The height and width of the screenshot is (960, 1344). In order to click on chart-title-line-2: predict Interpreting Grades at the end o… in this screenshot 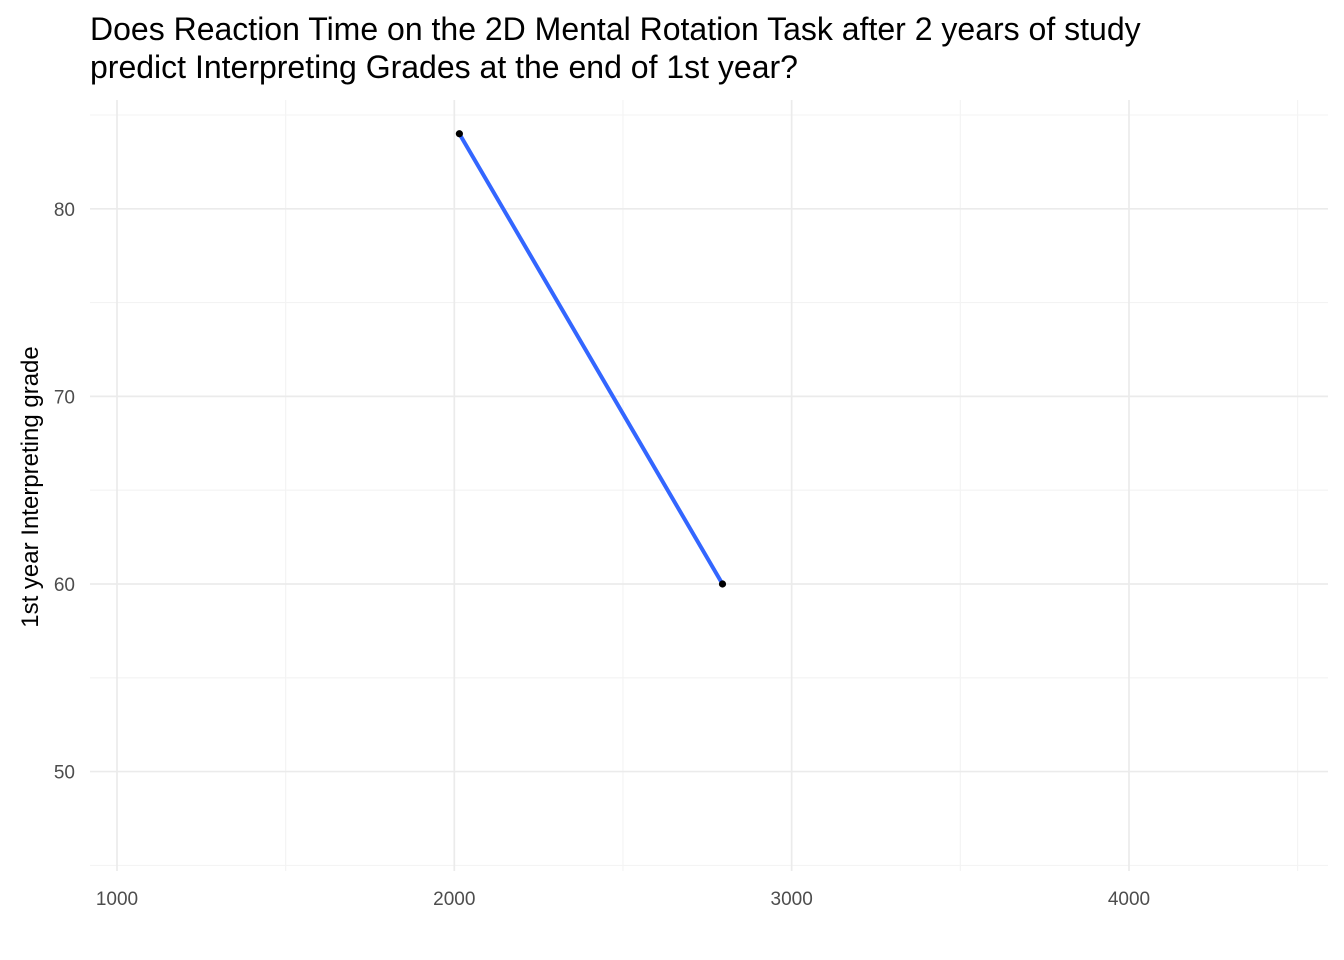, I will do `click(444, 67)`.